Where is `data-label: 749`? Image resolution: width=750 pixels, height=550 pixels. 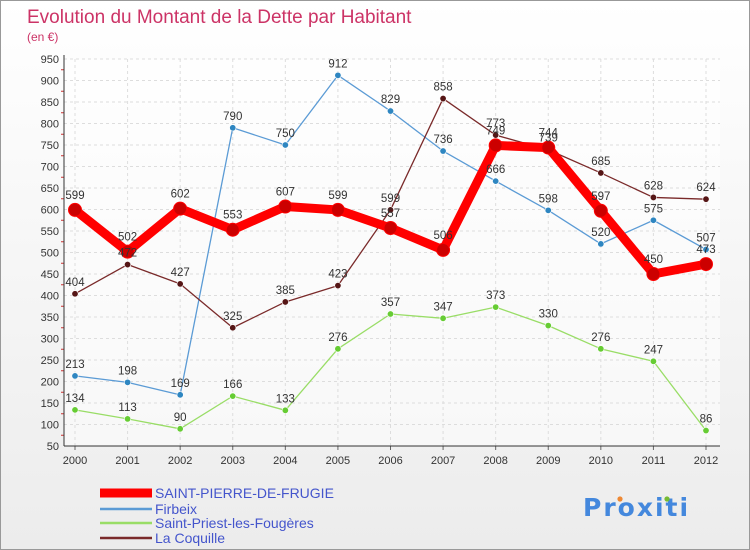 data-label: 749 is located at coordinates (495, 131).